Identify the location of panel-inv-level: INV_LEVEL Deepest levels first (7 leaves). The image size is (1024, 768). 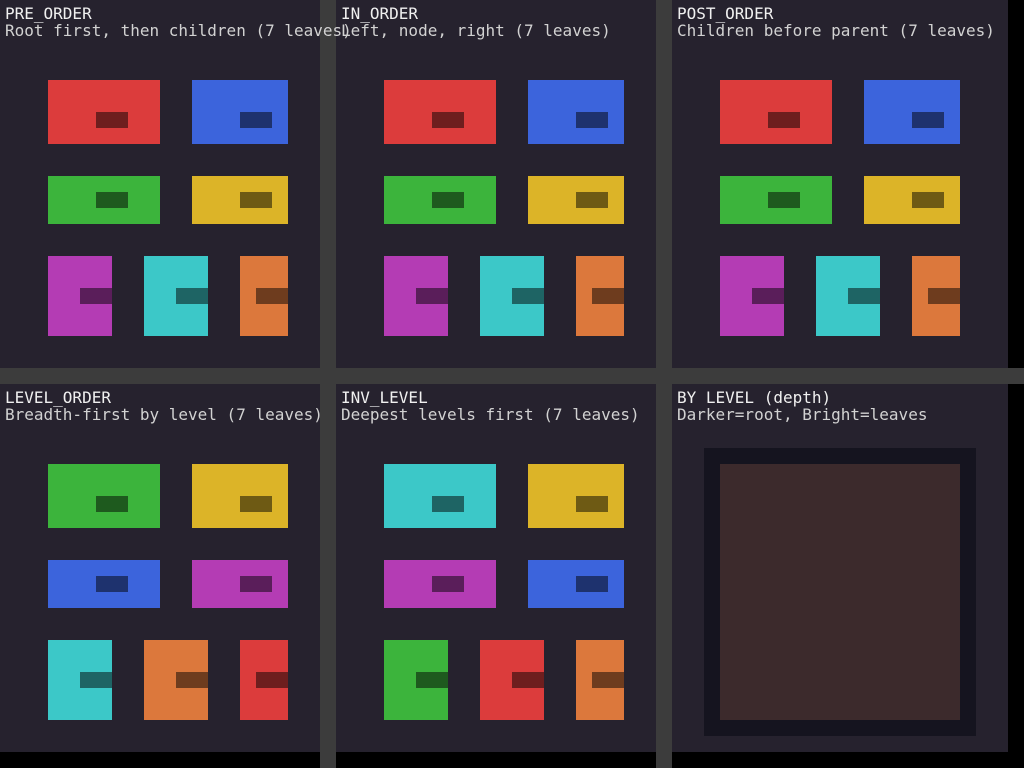
(496, 568).